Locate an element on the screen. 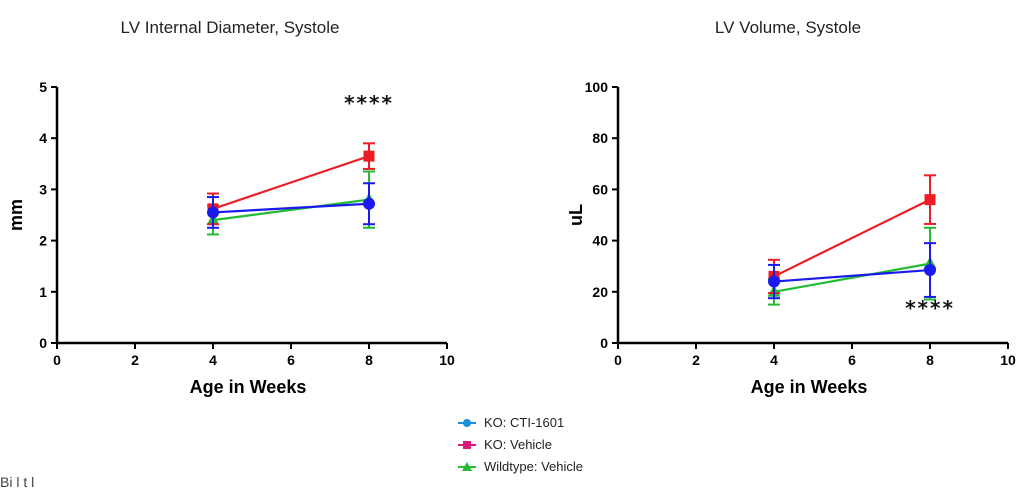 This screenshot has width=1019, height=490. legend-item-ko-cti-1601: KO: CTI-1601 is located at coordinates (520, 423).